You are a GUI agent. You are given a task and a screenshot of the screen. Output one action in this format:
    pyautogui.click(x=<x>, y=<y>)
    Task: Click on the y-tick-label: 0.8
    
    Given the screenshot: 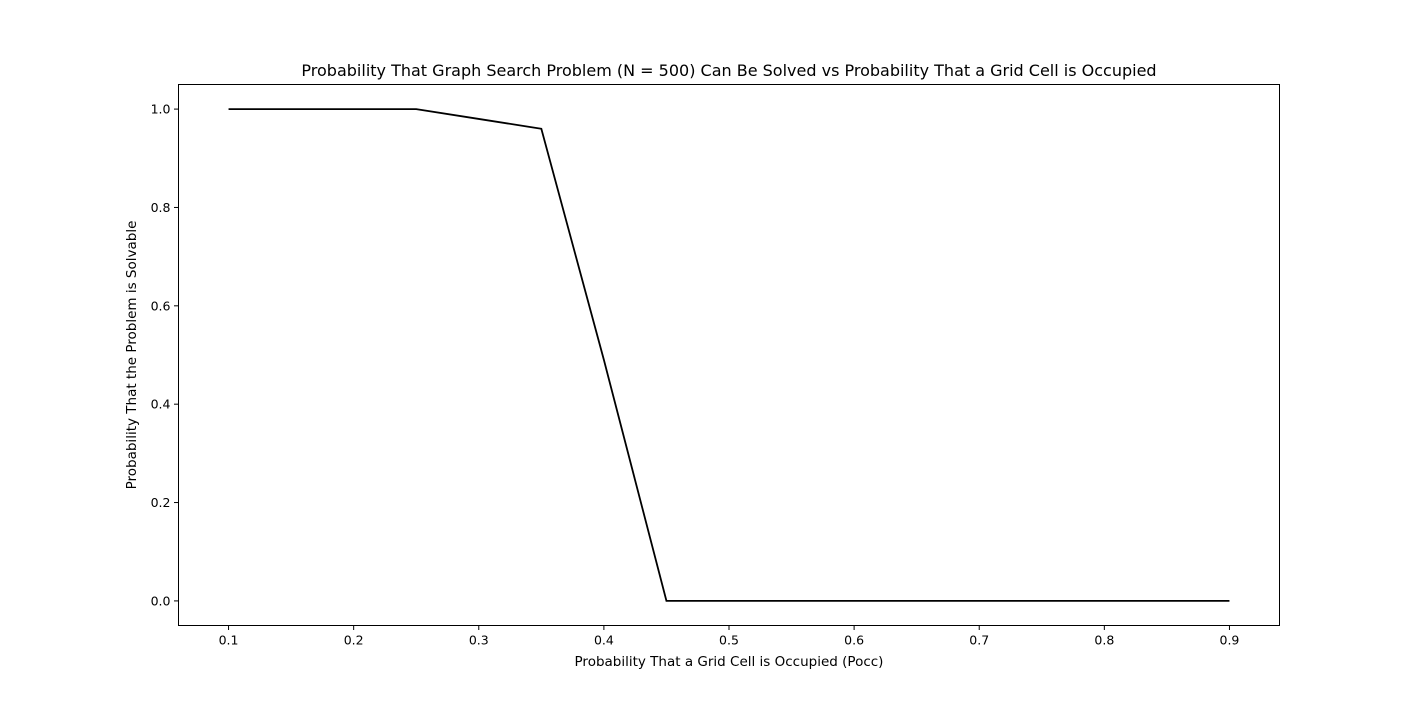 What is the action you would take?
    pyautogui.click(x=161, y=207)
    